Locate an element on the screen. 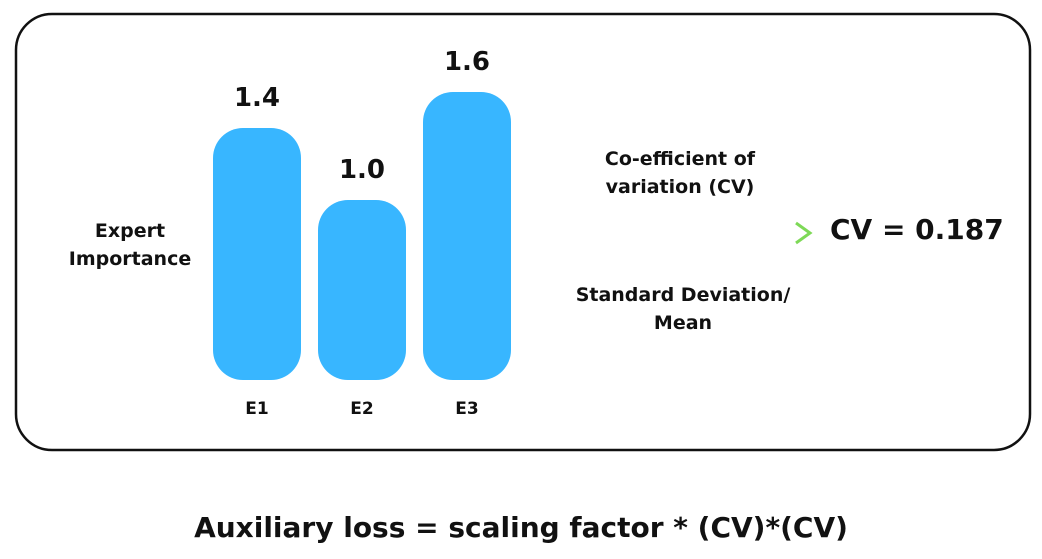  value-label: 1.0 is located at coordinates (362, 170).